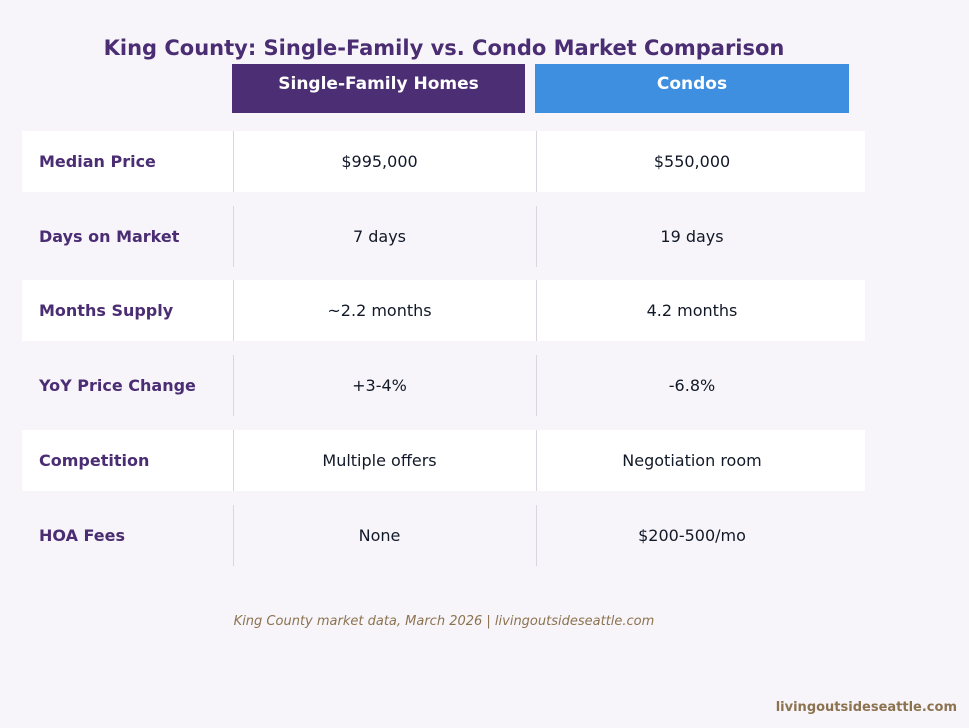 The image size is (969, 728). I want to click on row-label: YoY Price Change, so click(117, 385).